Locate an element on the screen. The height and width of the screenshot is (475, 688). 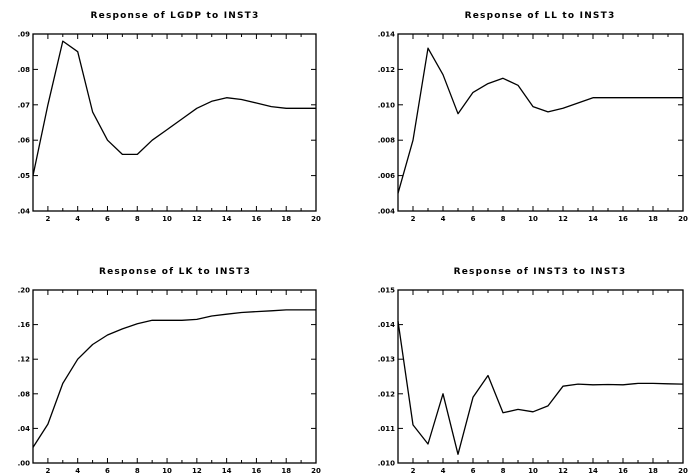
y-tick-label: .008 is located at coordinates (386, 141).